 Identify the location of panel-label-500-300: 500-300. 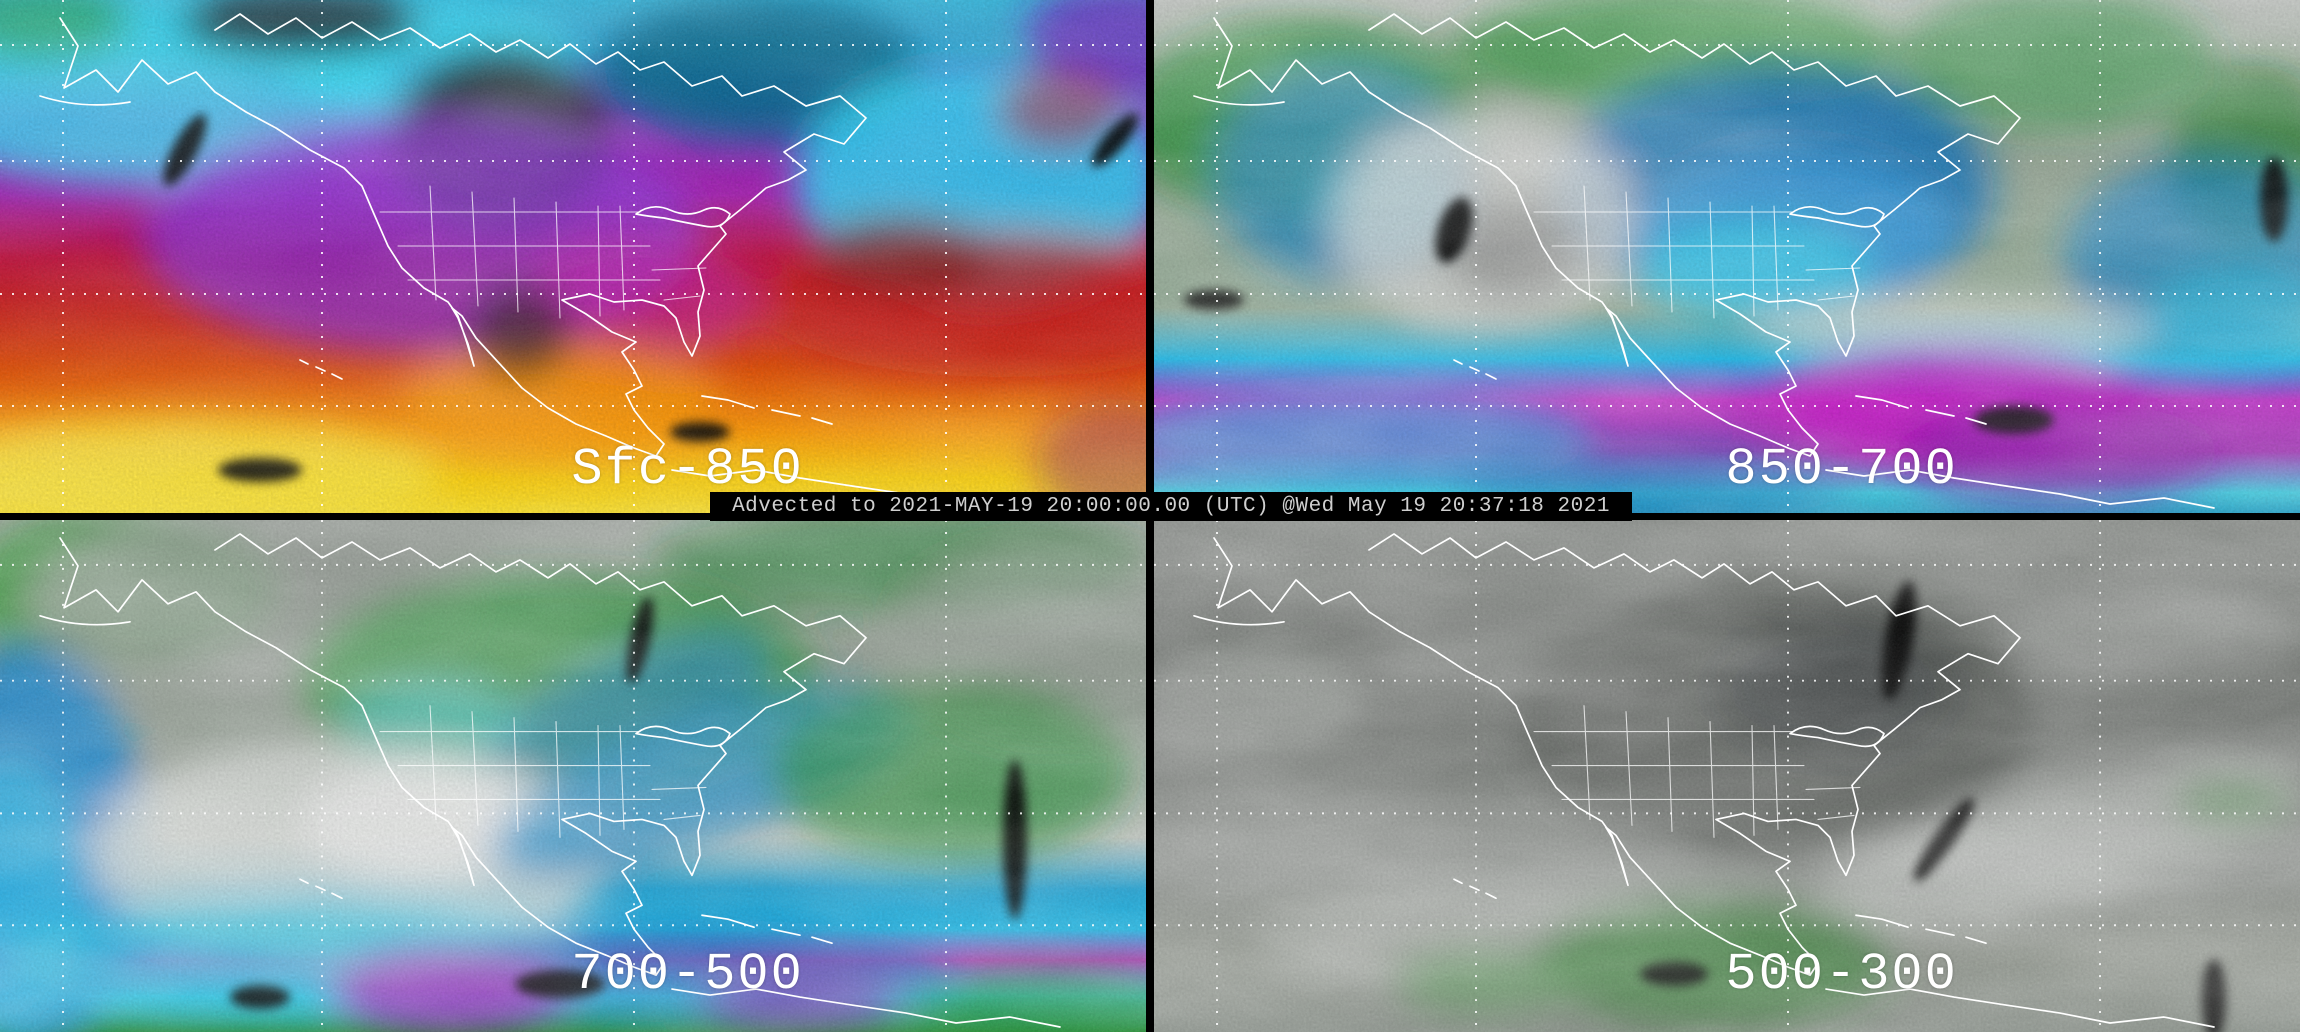
(1841, 974).